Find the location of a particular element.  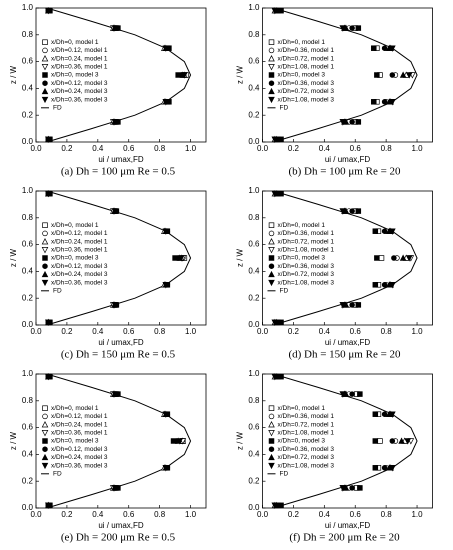

panel-caption: (a) Dh = 100 μm Re = 0.5 is located at coordinates (118, 172).